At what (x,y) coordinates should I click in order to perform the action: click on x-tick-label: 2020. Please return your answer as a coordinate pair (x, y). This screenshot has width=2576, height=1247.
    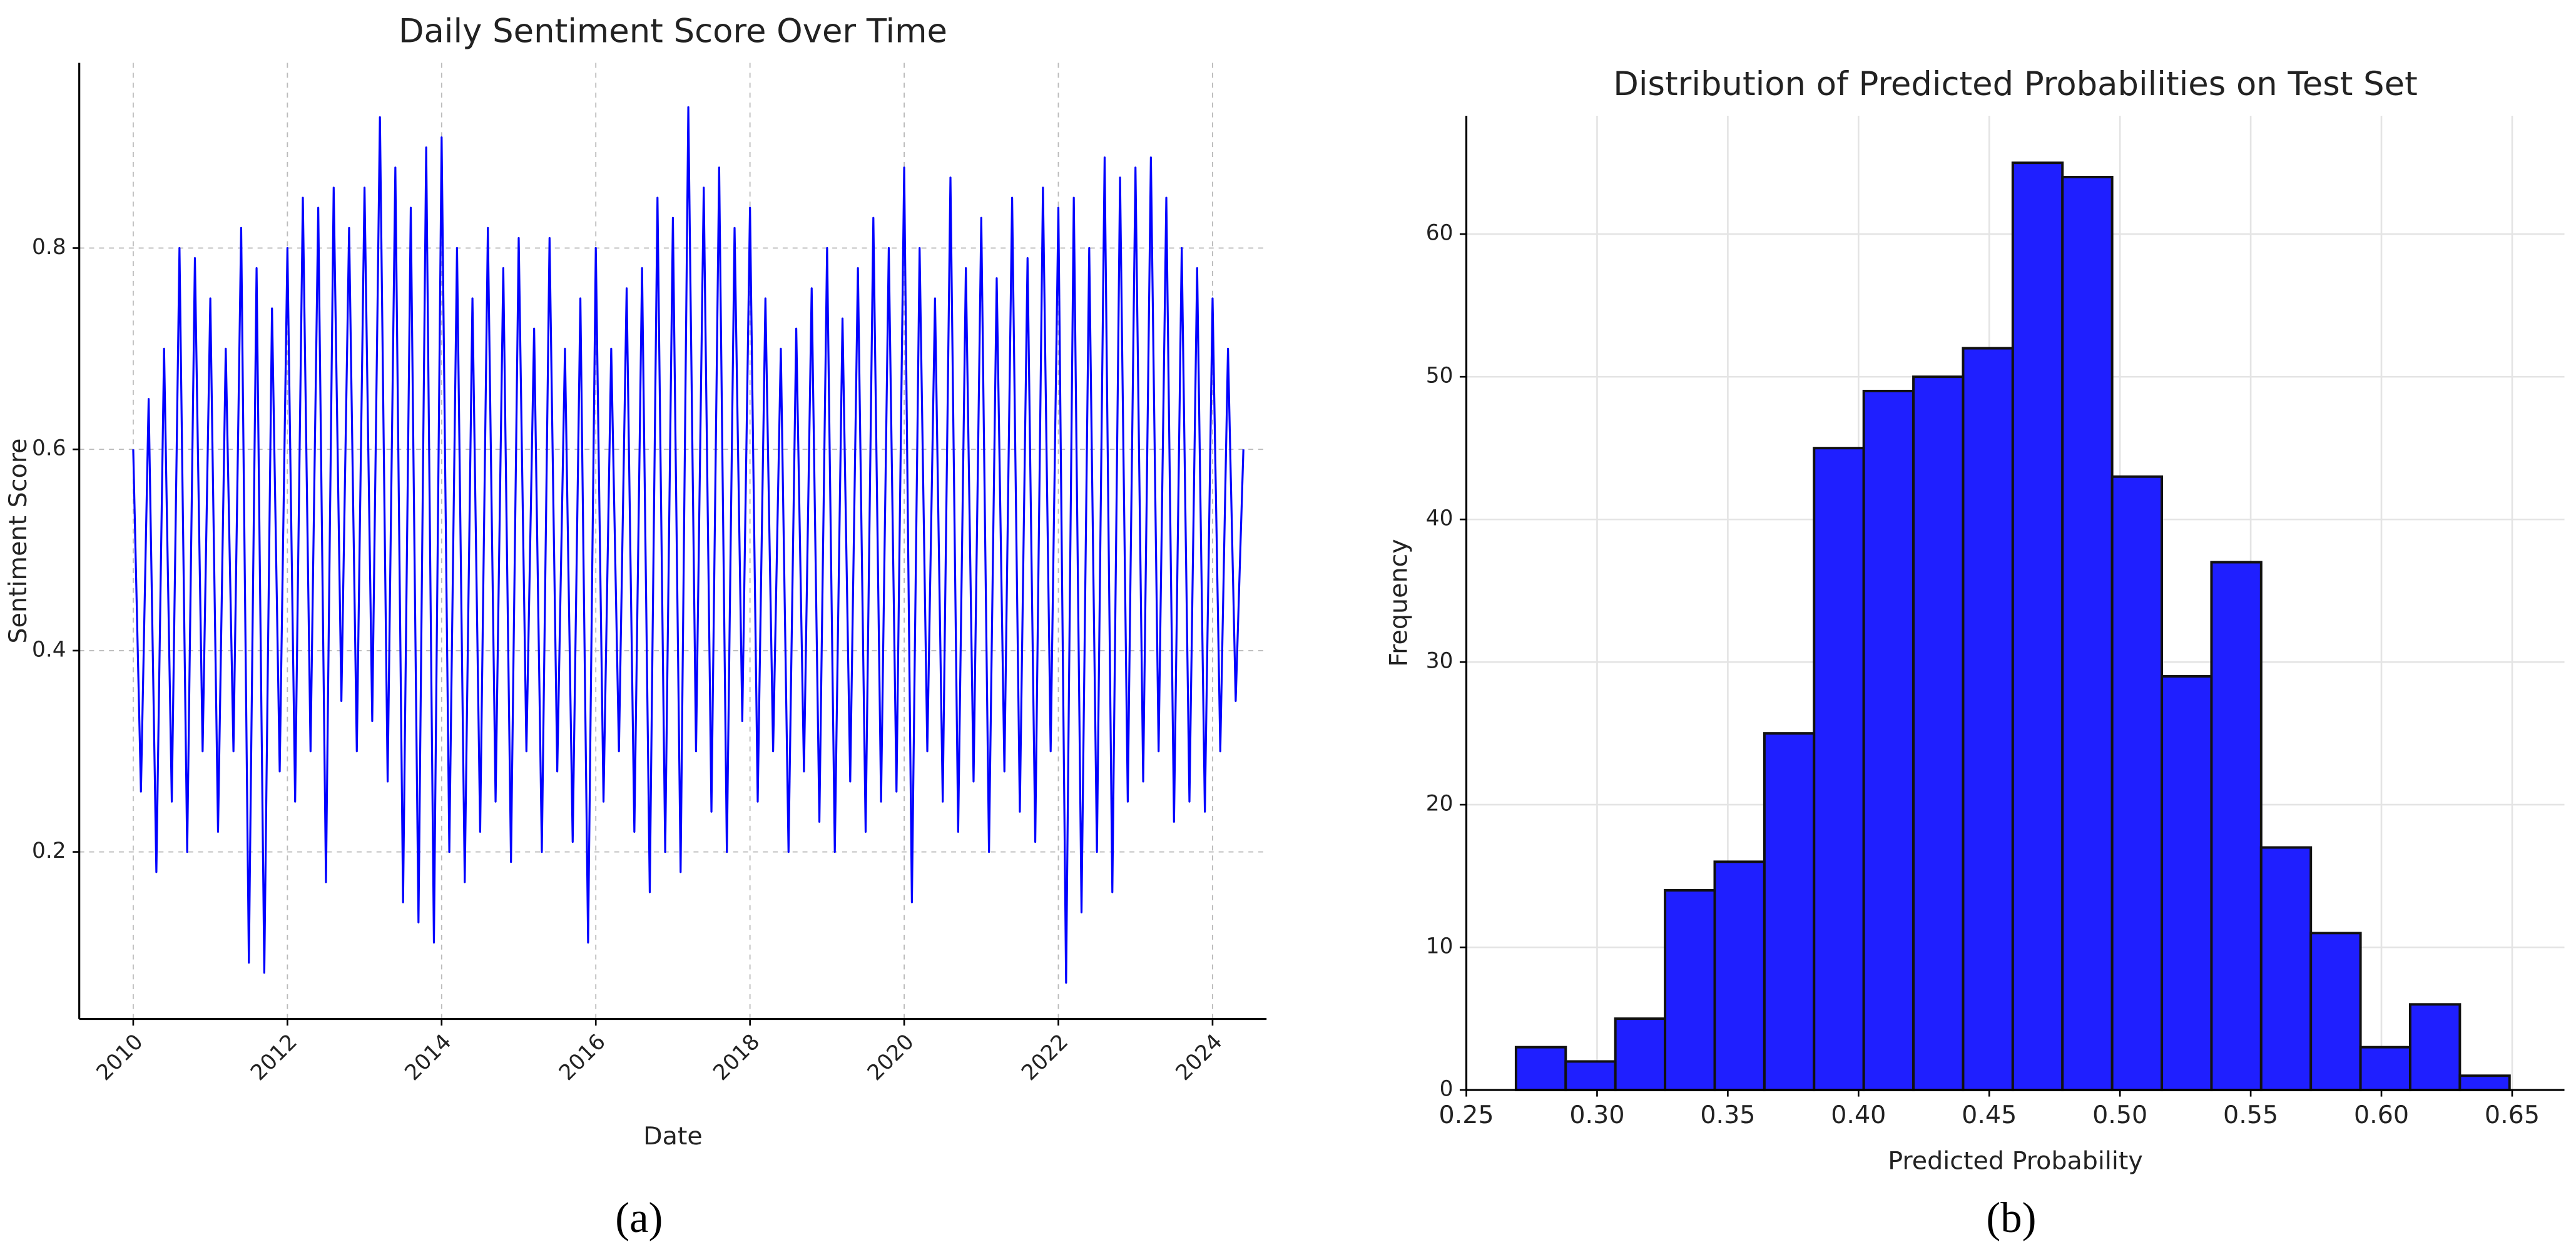
    Looking at the image, I should click on (891, 1057).